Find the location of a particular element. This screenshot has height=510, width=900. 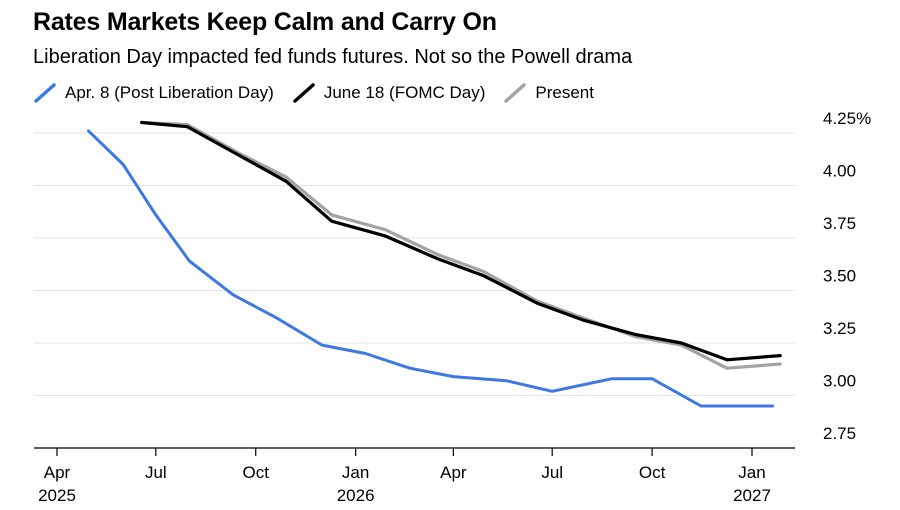

y-tick-label-6: 2.75 is located at coordinates (839, 433).